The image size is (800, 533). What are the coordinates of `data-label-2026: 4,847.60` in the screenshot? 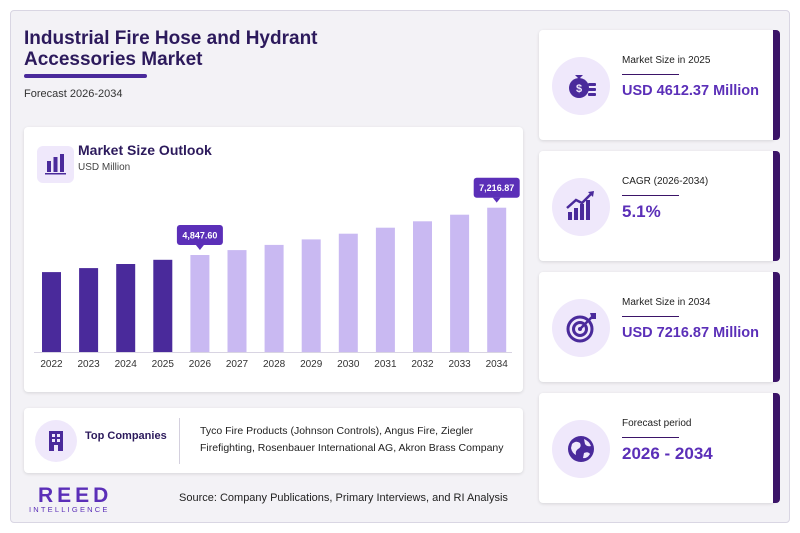 It's located at (199, 238).